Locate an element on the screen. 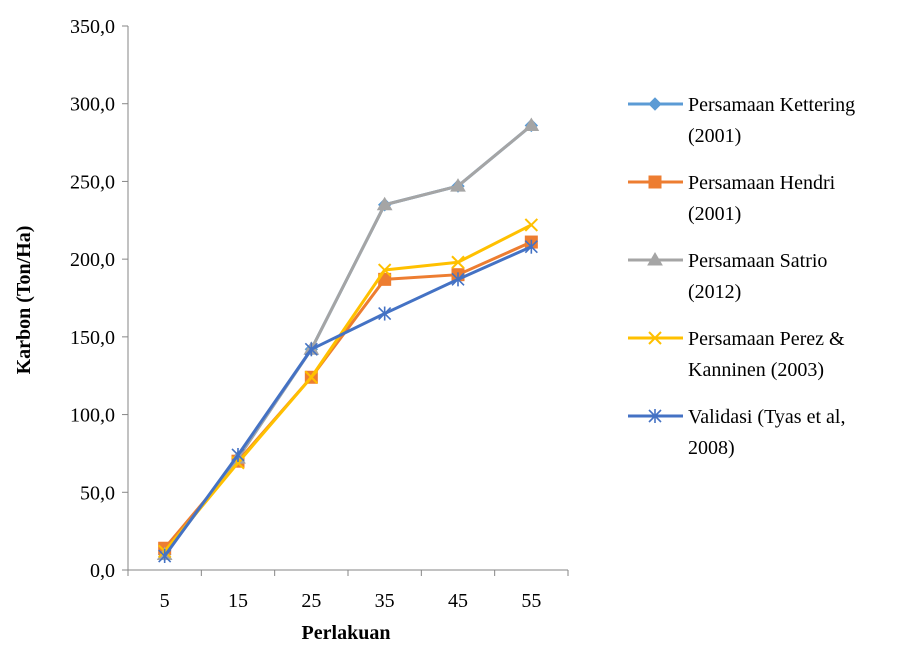  y-tick-label: 250,0 is located at coordinates (92, 182).